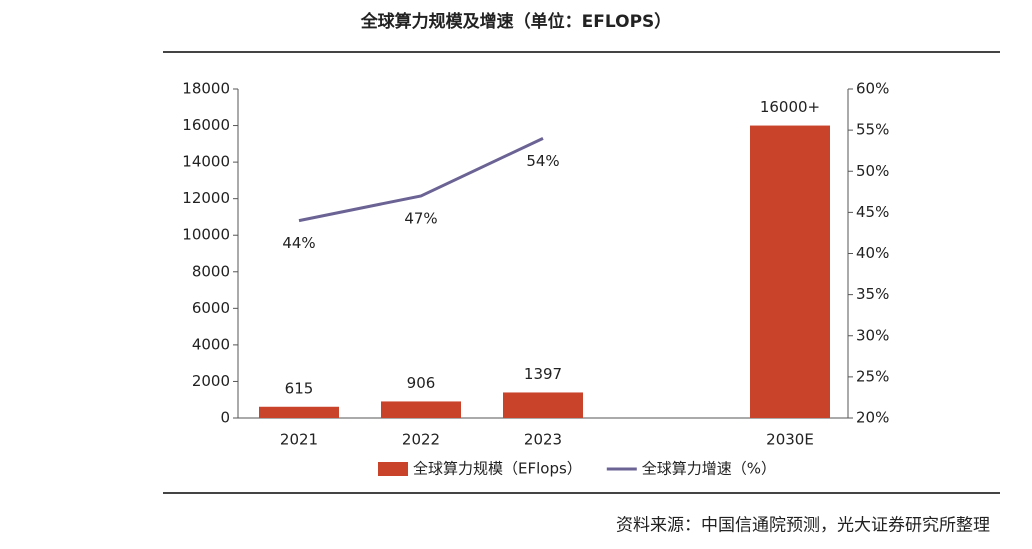 The image size is (1032, 549). What do you see at coordinates (872, 294) in the screenshot?
I see `y2-tick-label: 35%` at bounding box center [872, 294].